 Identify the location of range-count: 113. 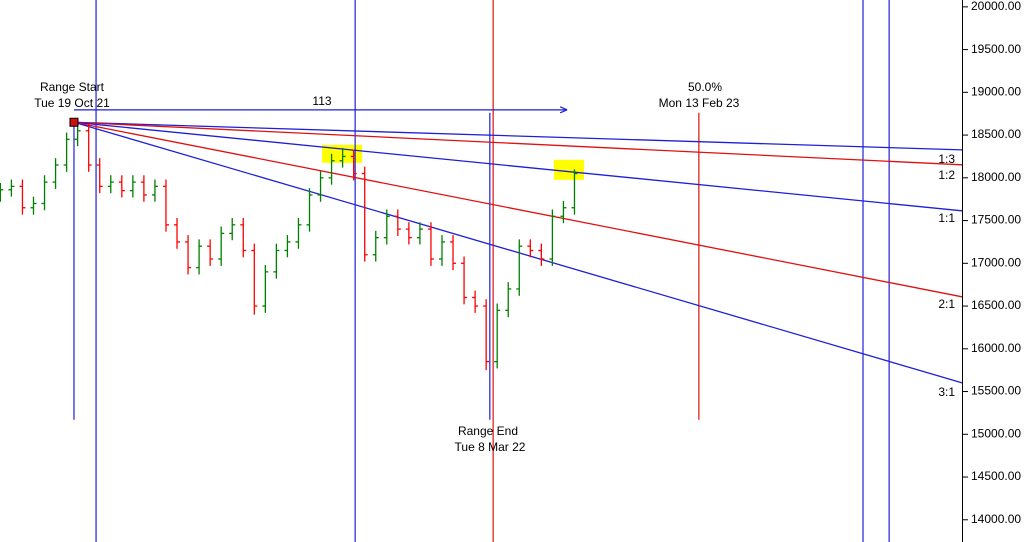
(321, 101).